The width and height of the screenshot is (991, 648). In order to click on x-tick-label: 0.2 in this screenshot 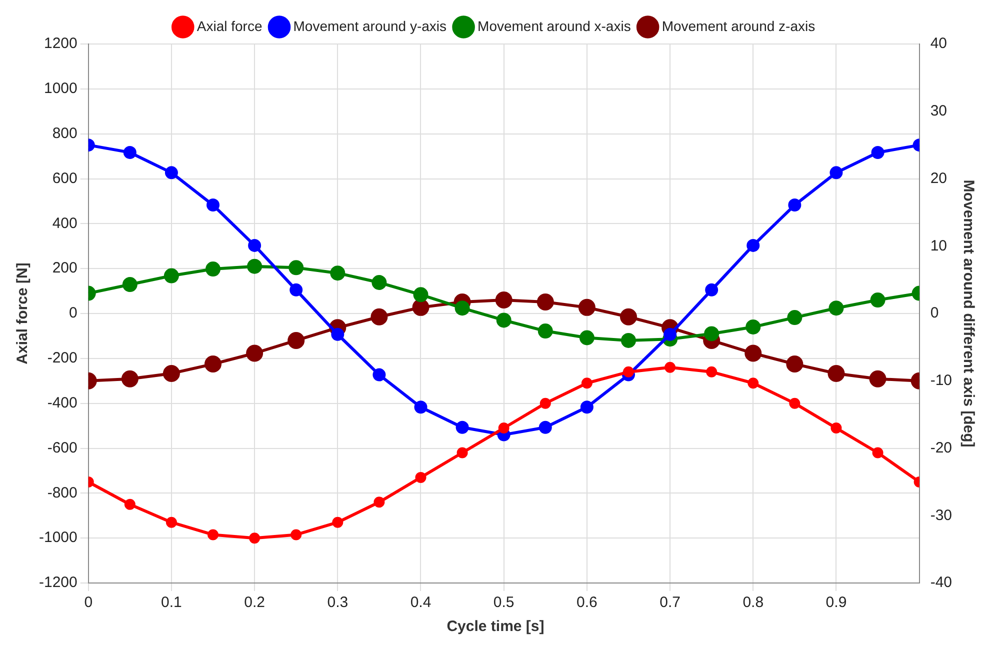, I will do `click(254, 603)`.